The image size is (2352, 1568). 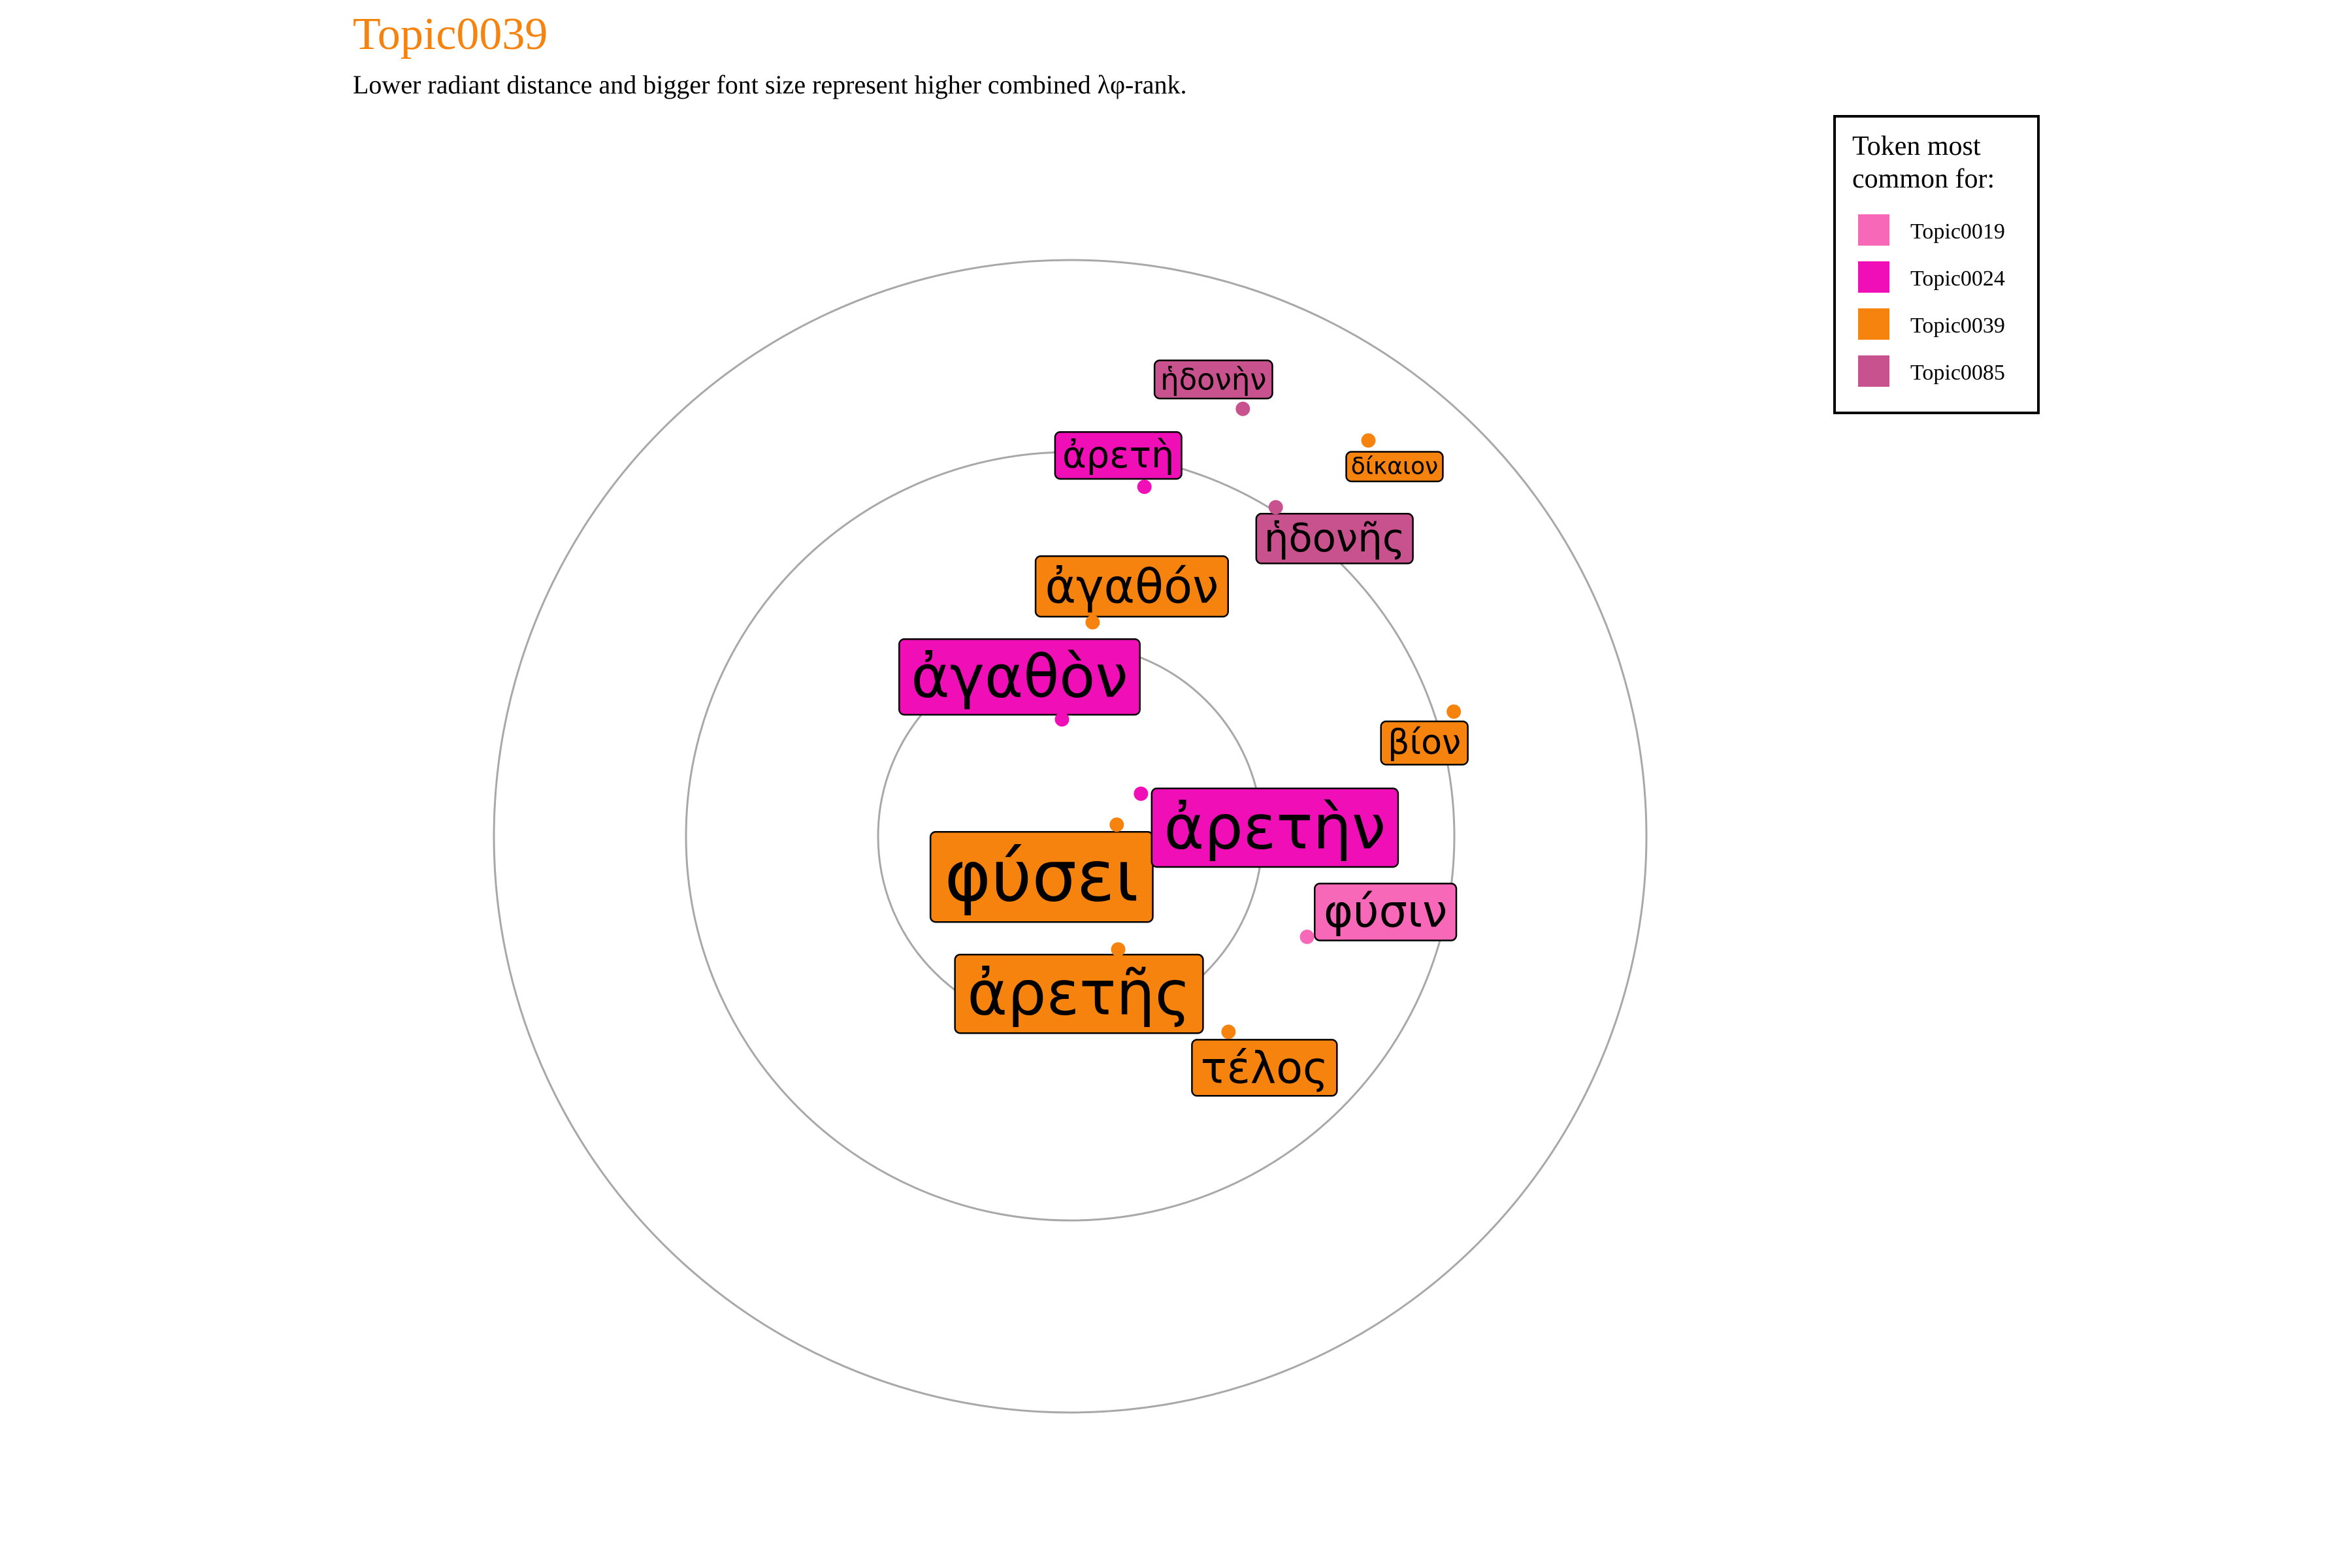 I want to click on token-6: φύσιν, so click(x=1378, y=913).